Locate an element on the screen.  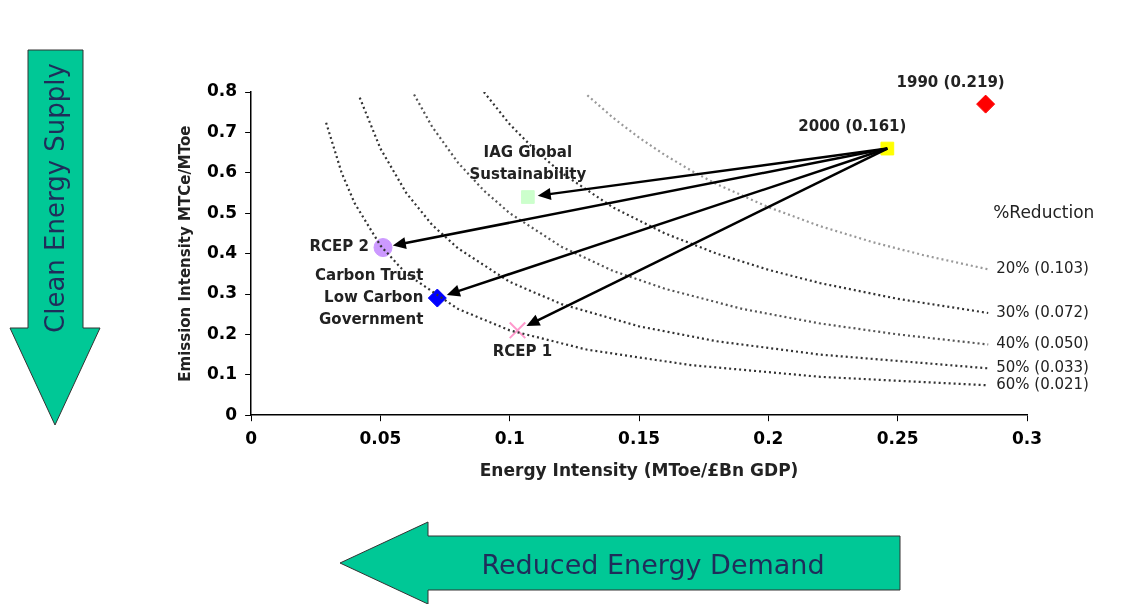
series-label: 1990 (0.219) is located at coordinates (950, 81).